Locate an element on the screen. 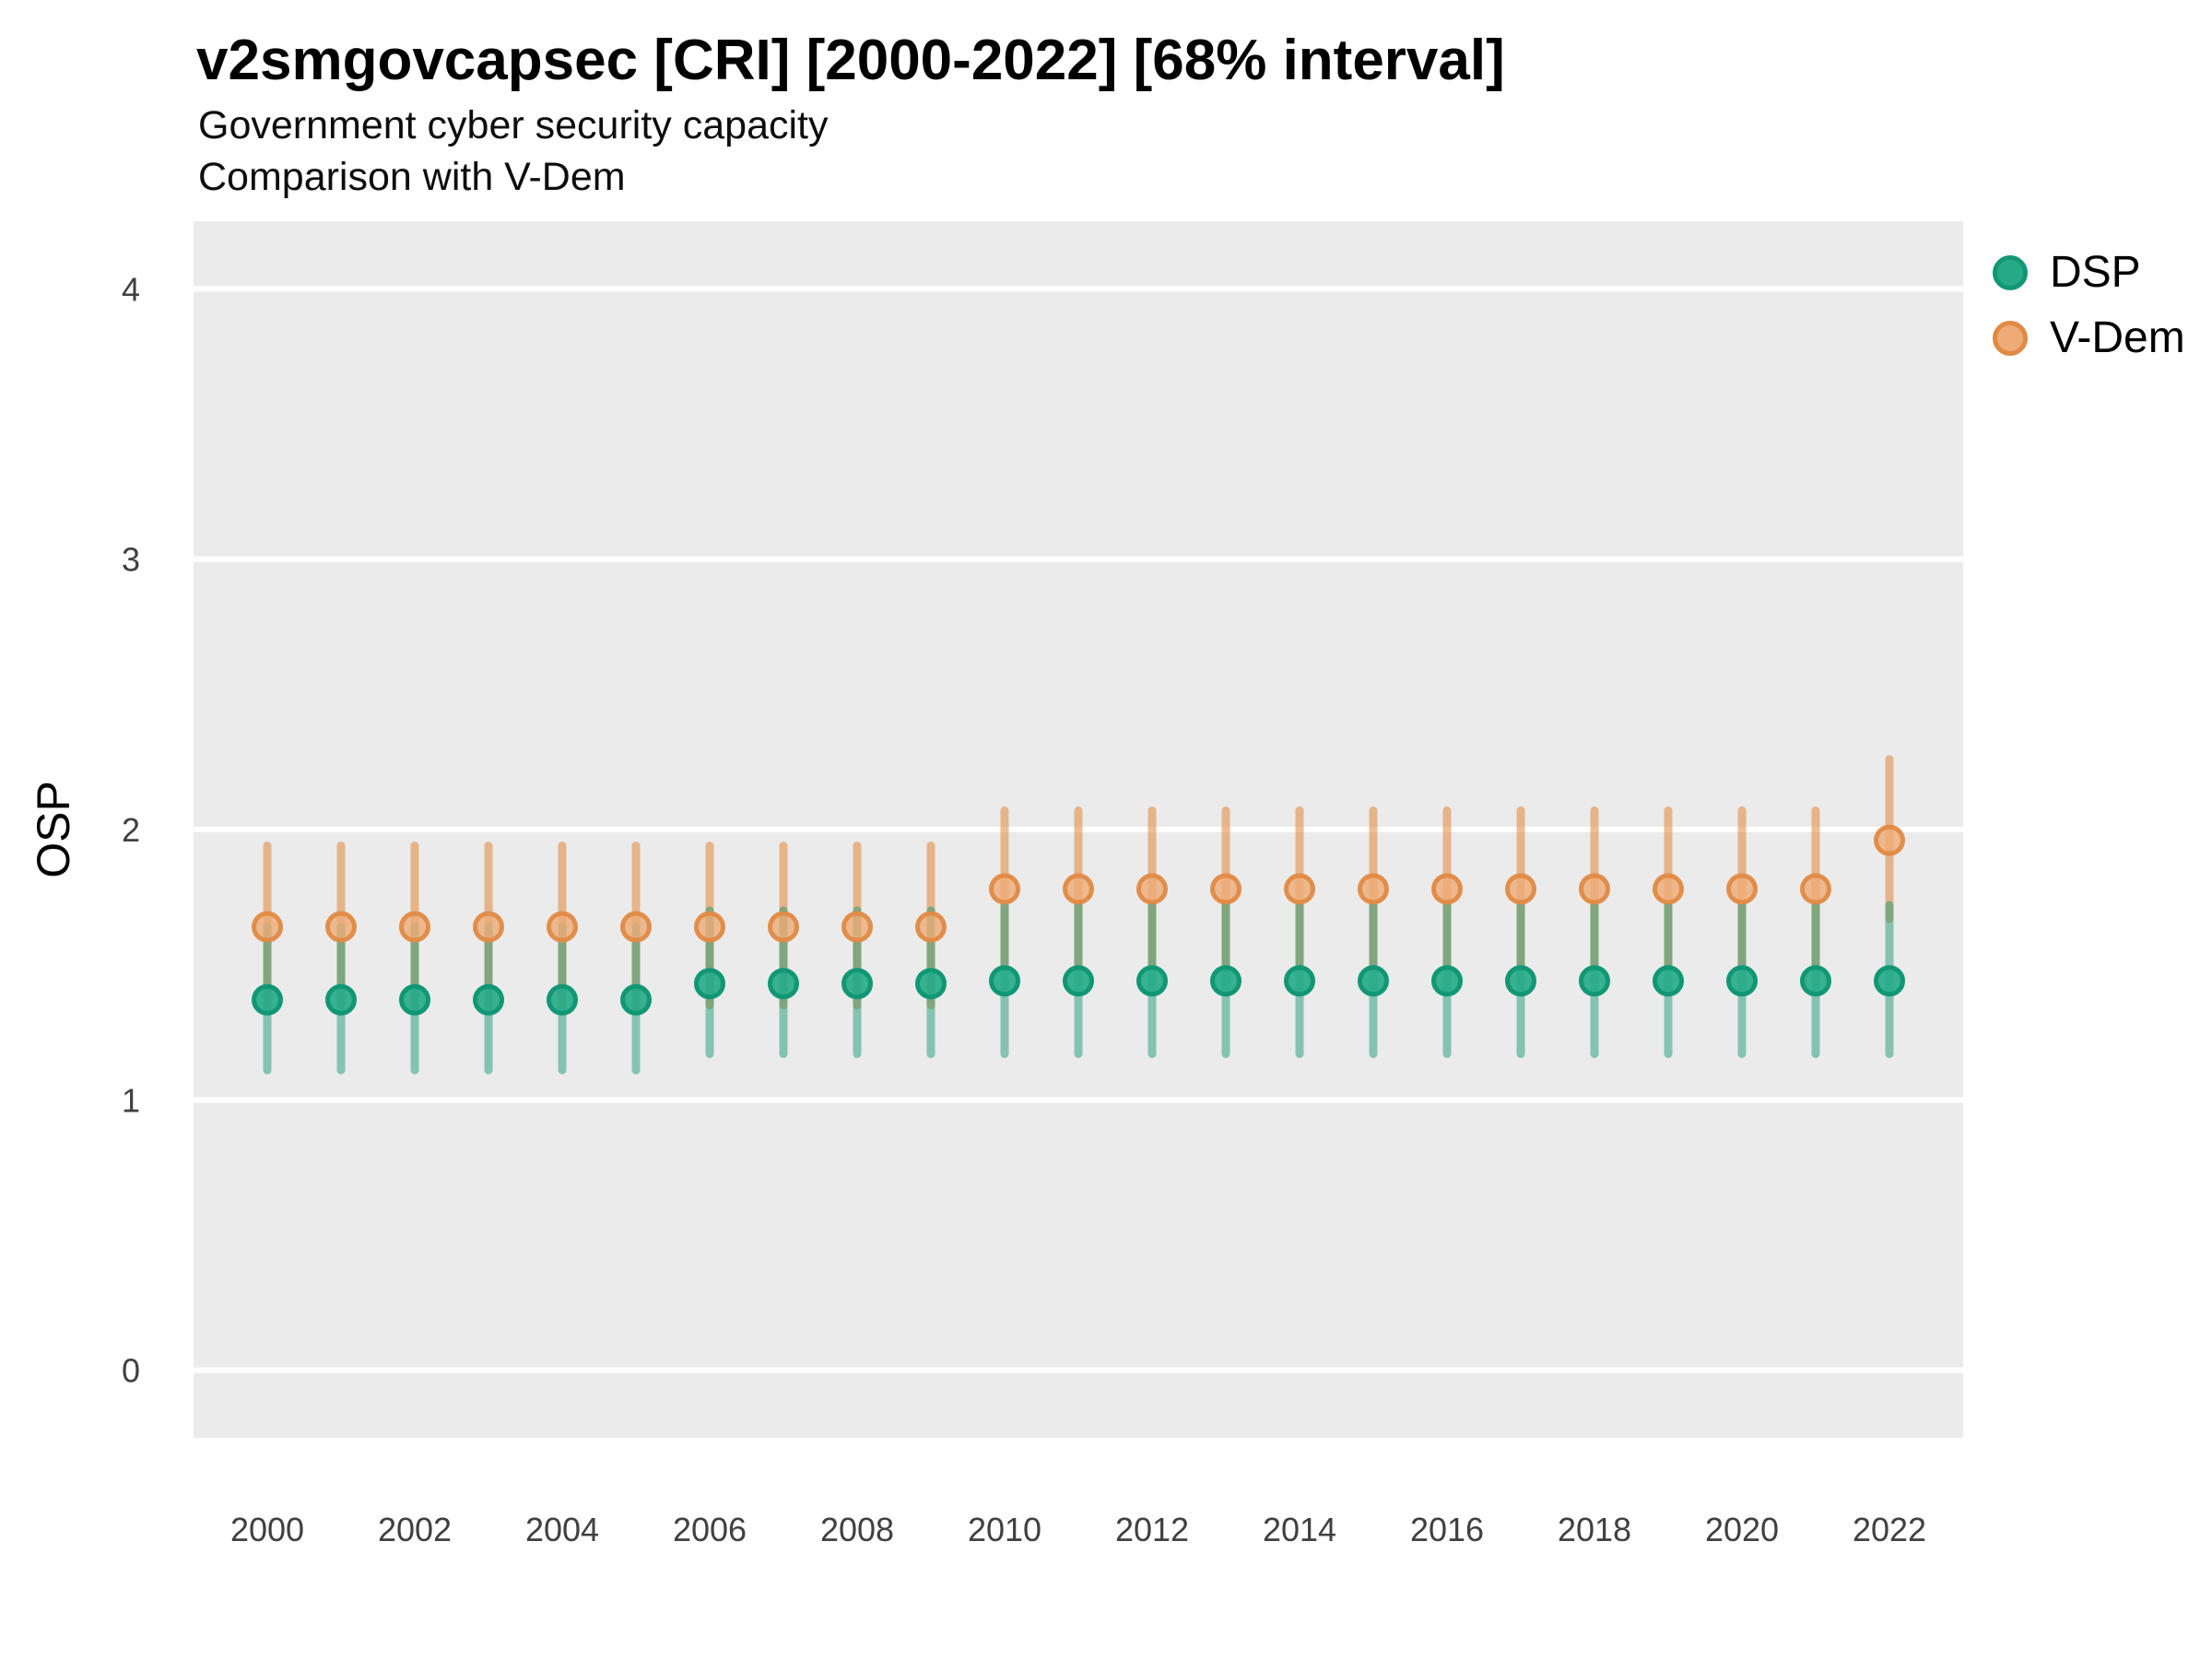 The image size is (2212, 1659). x-tick-label-2010: 2010 is located at coordinates (1004, 1529).